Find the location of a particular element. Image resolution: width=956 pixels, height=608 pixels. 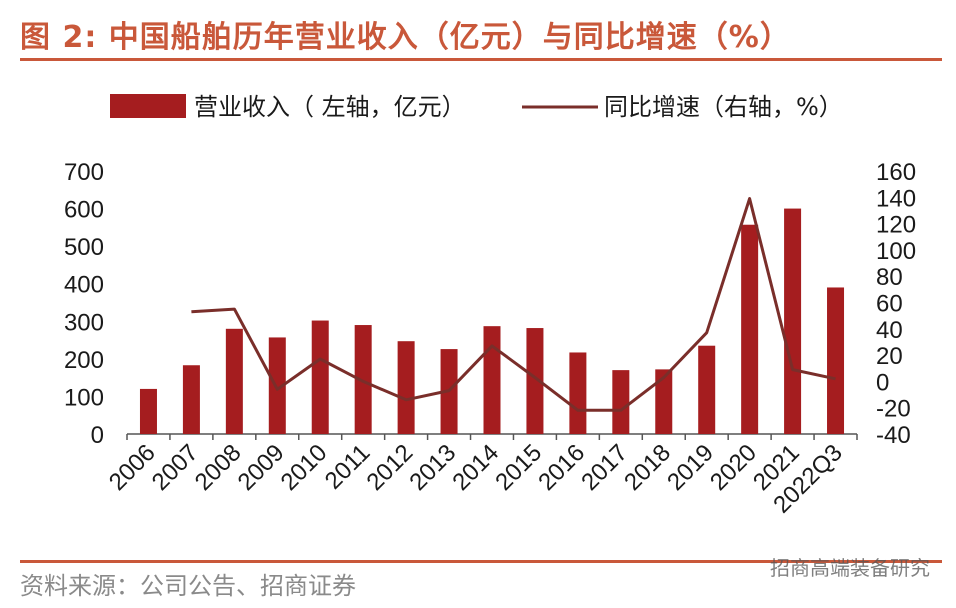

left-axis: 700 600 500 400 300 200 100 0 is located at coordinates (84, 304).